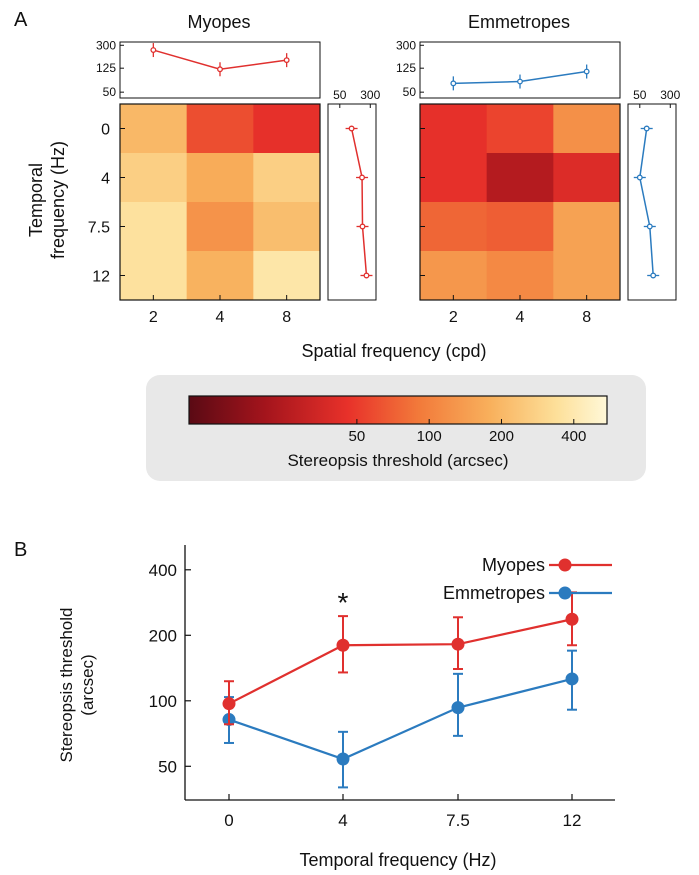  Describe the element at coordinates (87, 684) in the screenshot. I see `panel-b-ylabel-line2: (arcsec)` at that location.